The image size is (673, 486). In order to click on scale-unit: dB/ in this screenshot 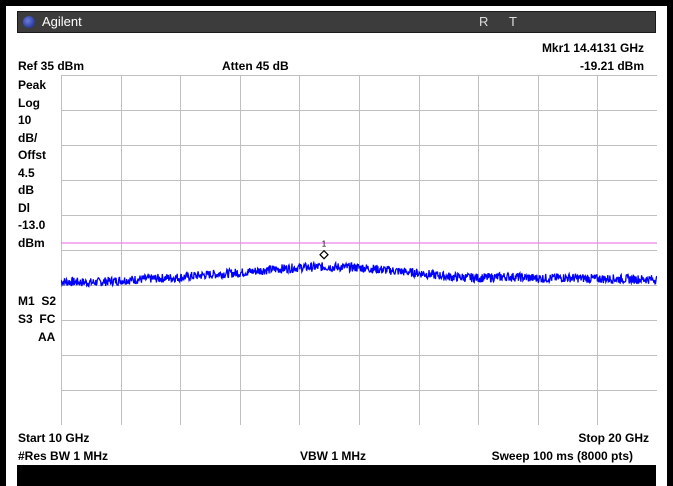, I will do `click(28, 137)`.